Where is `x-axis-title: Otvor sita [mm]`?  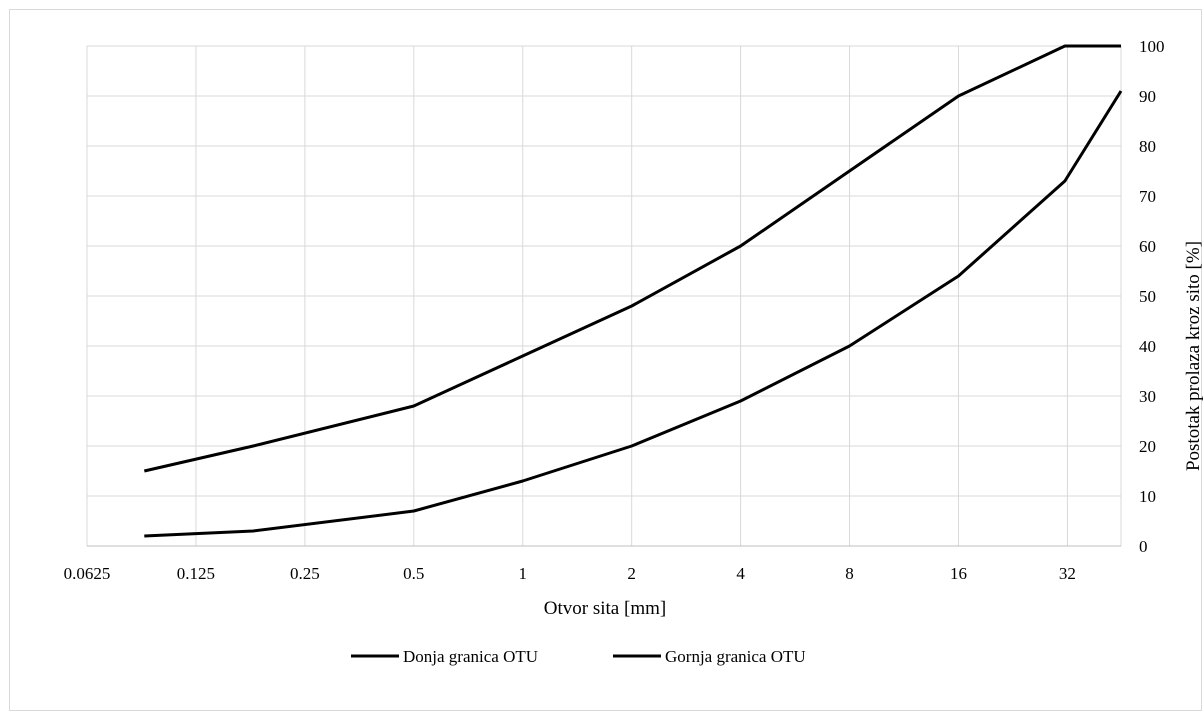 x-axis-title: Otvor sita [mm] is located at coordinates (605, 608).